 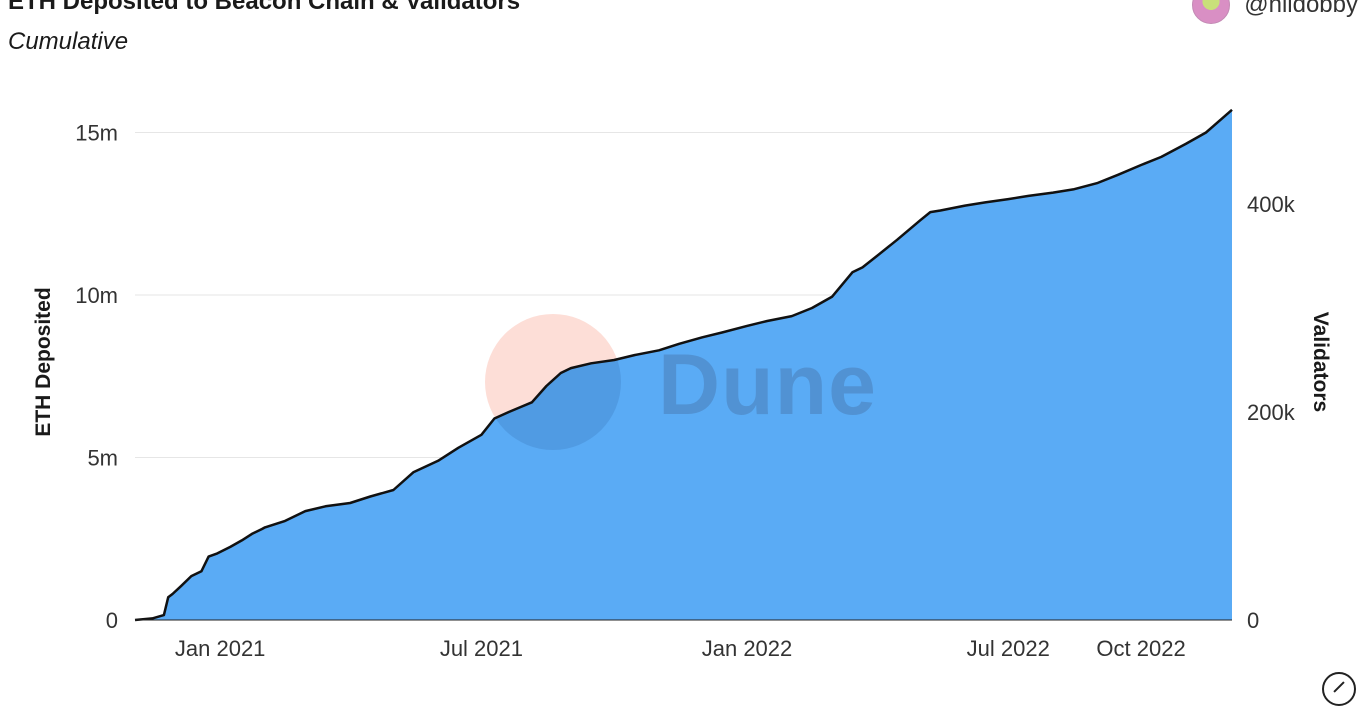 What do you see at coordinates (1301, 9) in the screenshot?
I see `author-name: @hildobby` at bounding box center [1301, 9].